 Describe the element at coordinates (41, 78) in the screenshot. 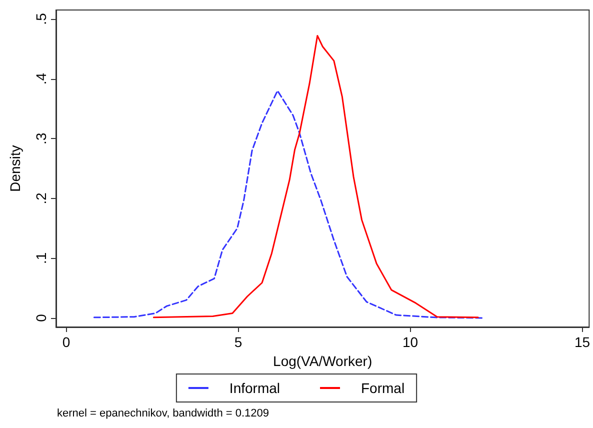

I see `y-tick-label: .4` at that location.